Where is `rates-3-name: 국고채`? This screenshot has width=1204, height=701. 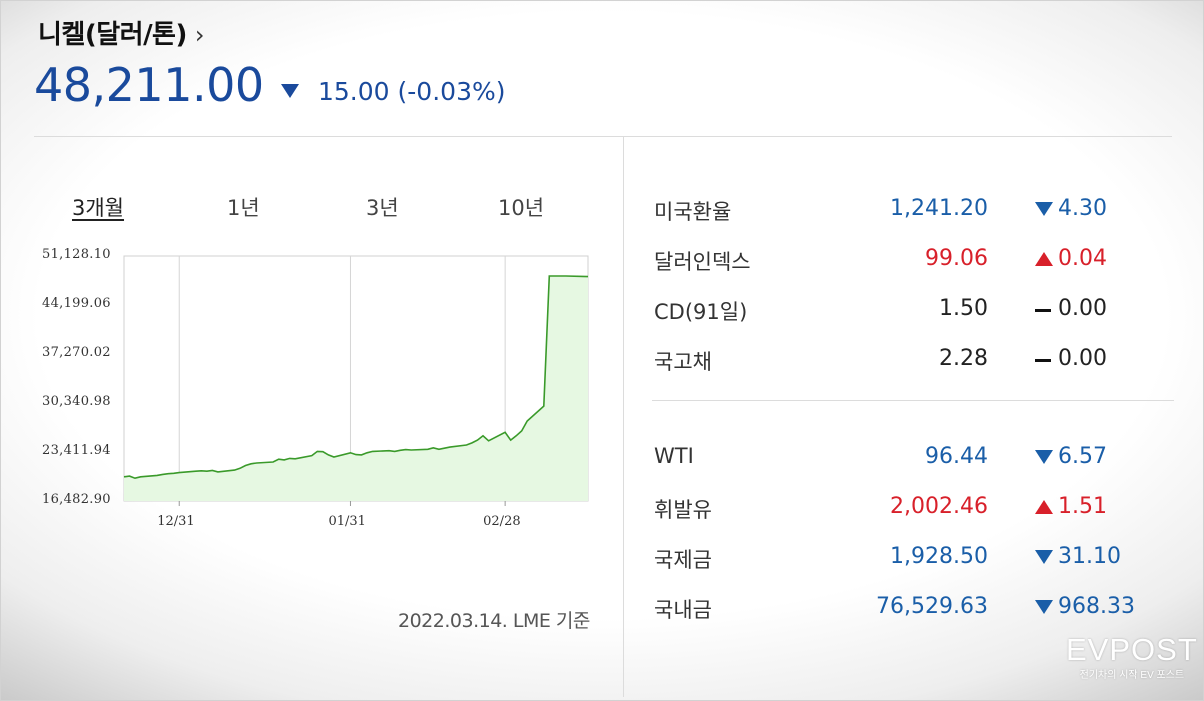 rates-3-name: 국고채 is located at coordinates (683, 362).